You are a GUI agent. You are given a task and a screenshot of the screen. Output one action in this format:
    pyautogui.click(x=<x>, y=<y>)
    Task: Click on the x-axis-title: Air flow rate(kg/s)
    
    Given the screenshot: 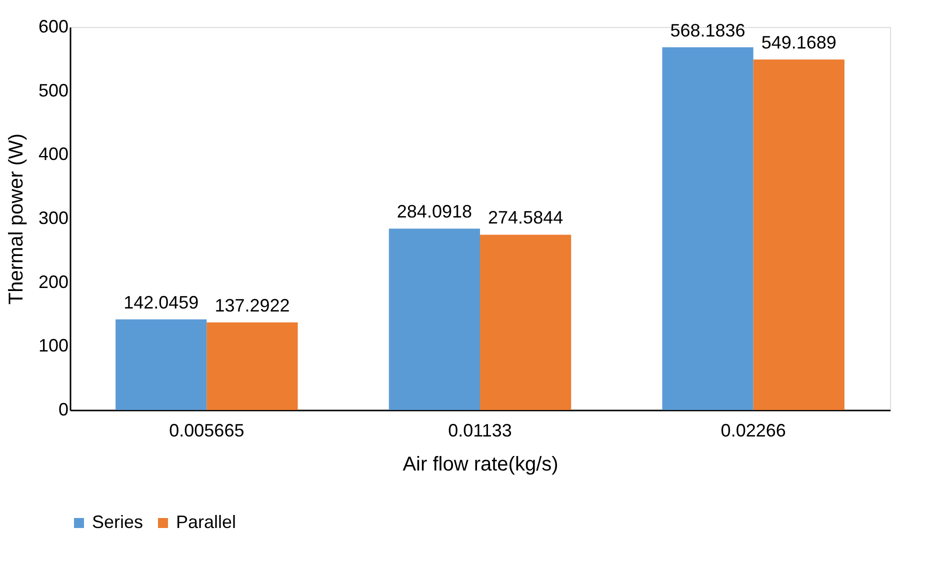 What is the action you would take?
    pyautogui.click(x=480, y=465)
    